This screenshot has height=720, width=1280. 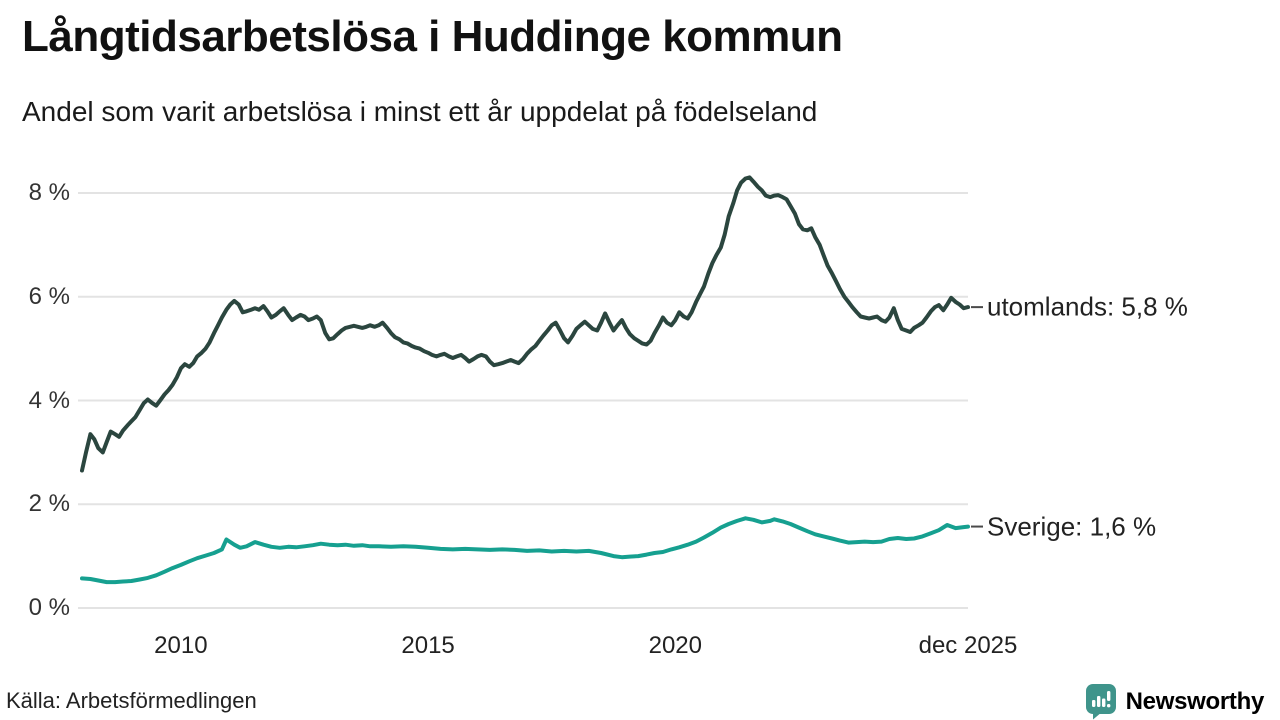 What do you see at coordinates (432, 36) in the screenshot?
I see `page-title: Långtidsarbetslösa i Huddinge kommun` at bounding box center [432, 36].